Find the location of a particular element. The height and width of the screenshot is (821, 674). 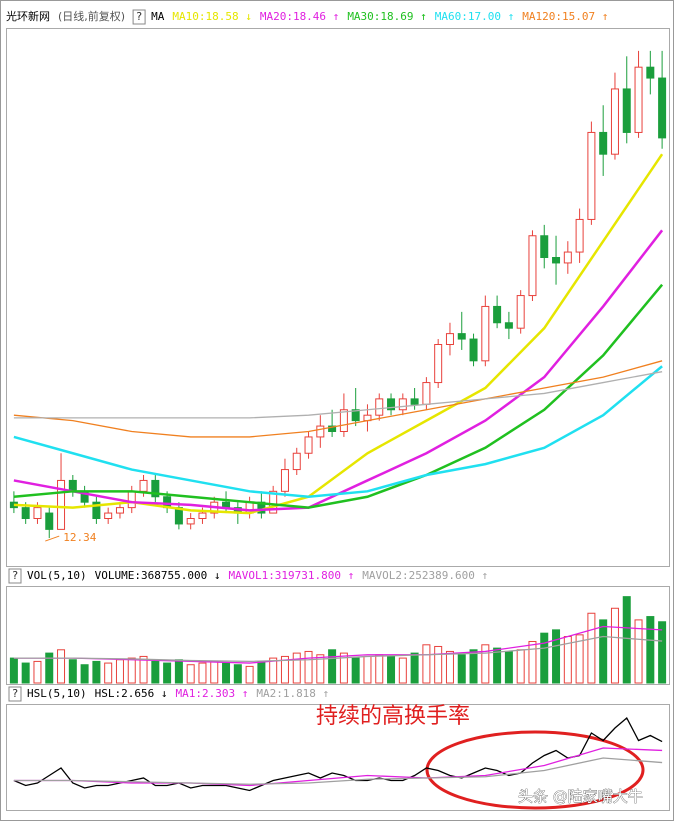

low-label: 12.34 is located at coordinates (79, 537).